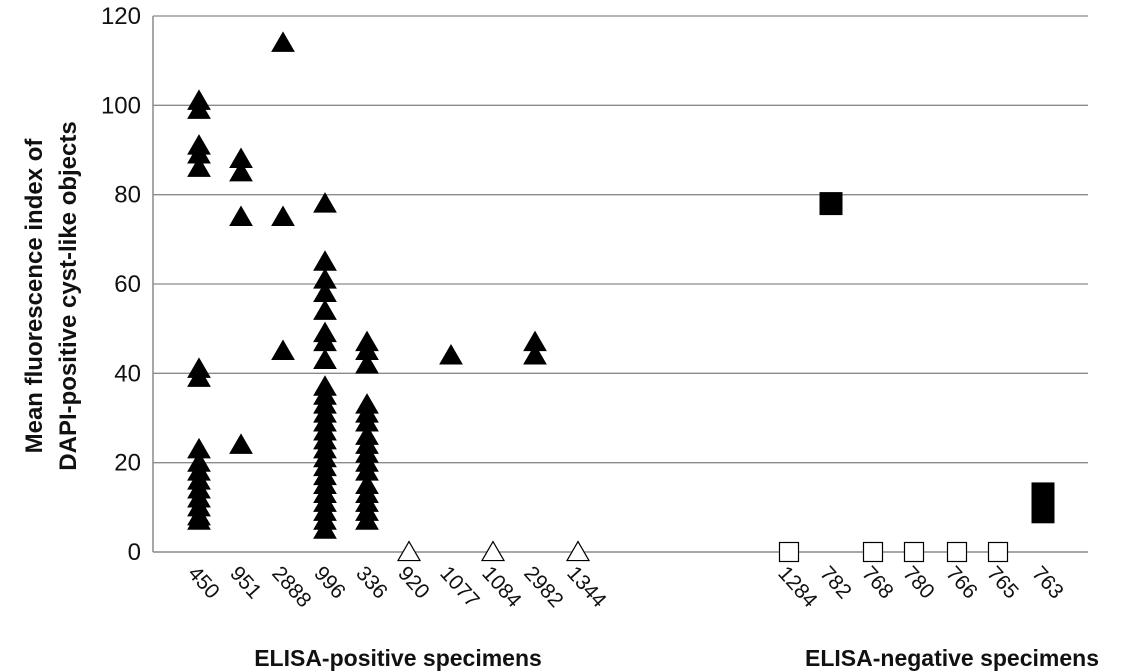 The width and height of the screenshot is (1142, 672). What do you see at coordinates (127, 463) in the screenshot?
I see `y-tick-label: 20` at bounding box center [127, 463].